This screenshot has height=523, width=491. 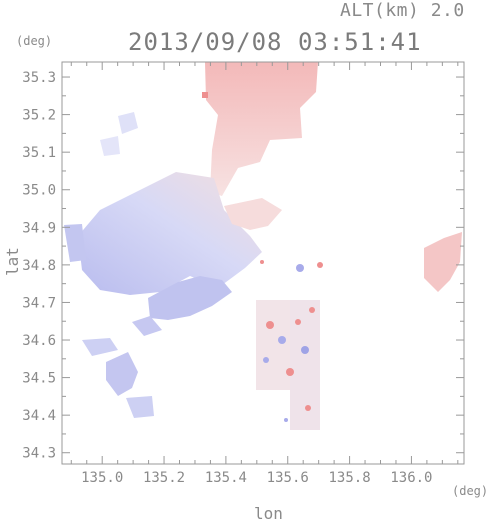 I want to click on timestamp-title: 2013/09/08 03:51:41, so click(x=275, y=42).